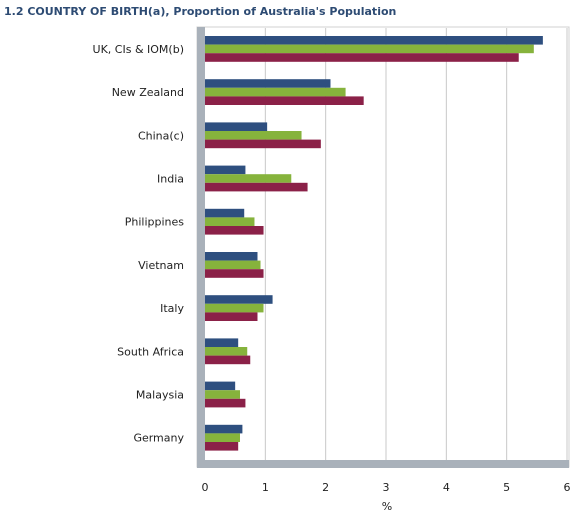 The width and height of the screenshot is (581, 517). What do you see at coordinates (148, 92) in the screenshot?
I see `category-label: New Zealand` at bounding box center [148, 92].